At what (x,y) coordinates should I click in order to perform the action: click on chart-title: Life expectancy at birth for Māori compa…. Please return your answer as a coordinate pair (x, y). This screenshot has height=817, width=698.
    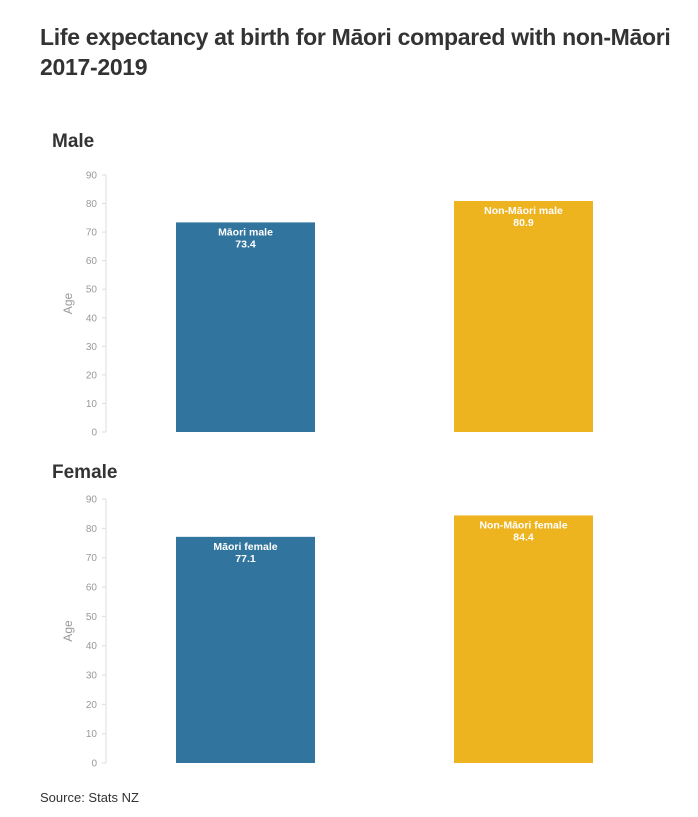
    Looking at the image, I should click on (355, 52).